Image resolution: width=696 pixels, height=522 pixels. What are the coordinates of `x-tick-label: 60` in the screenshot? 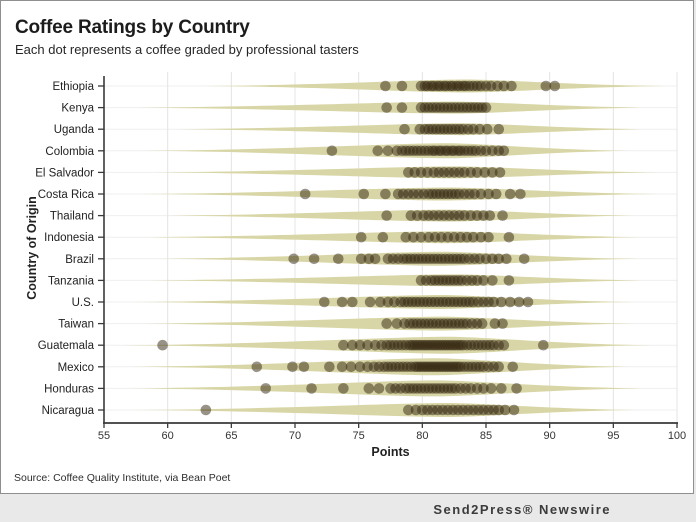 It's located at (168, 436).